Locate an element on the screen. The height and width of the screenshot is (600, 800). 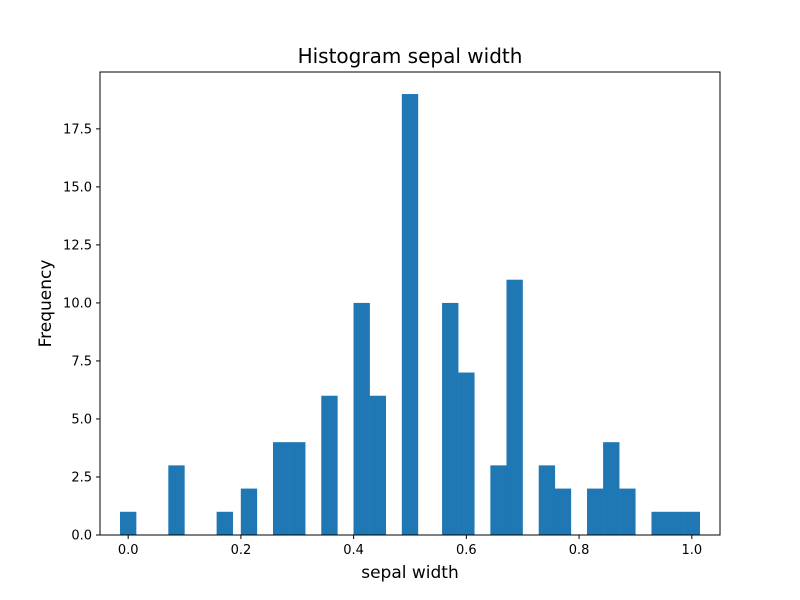
y-axis-label: Frequency is located at coordinates (46, 304).